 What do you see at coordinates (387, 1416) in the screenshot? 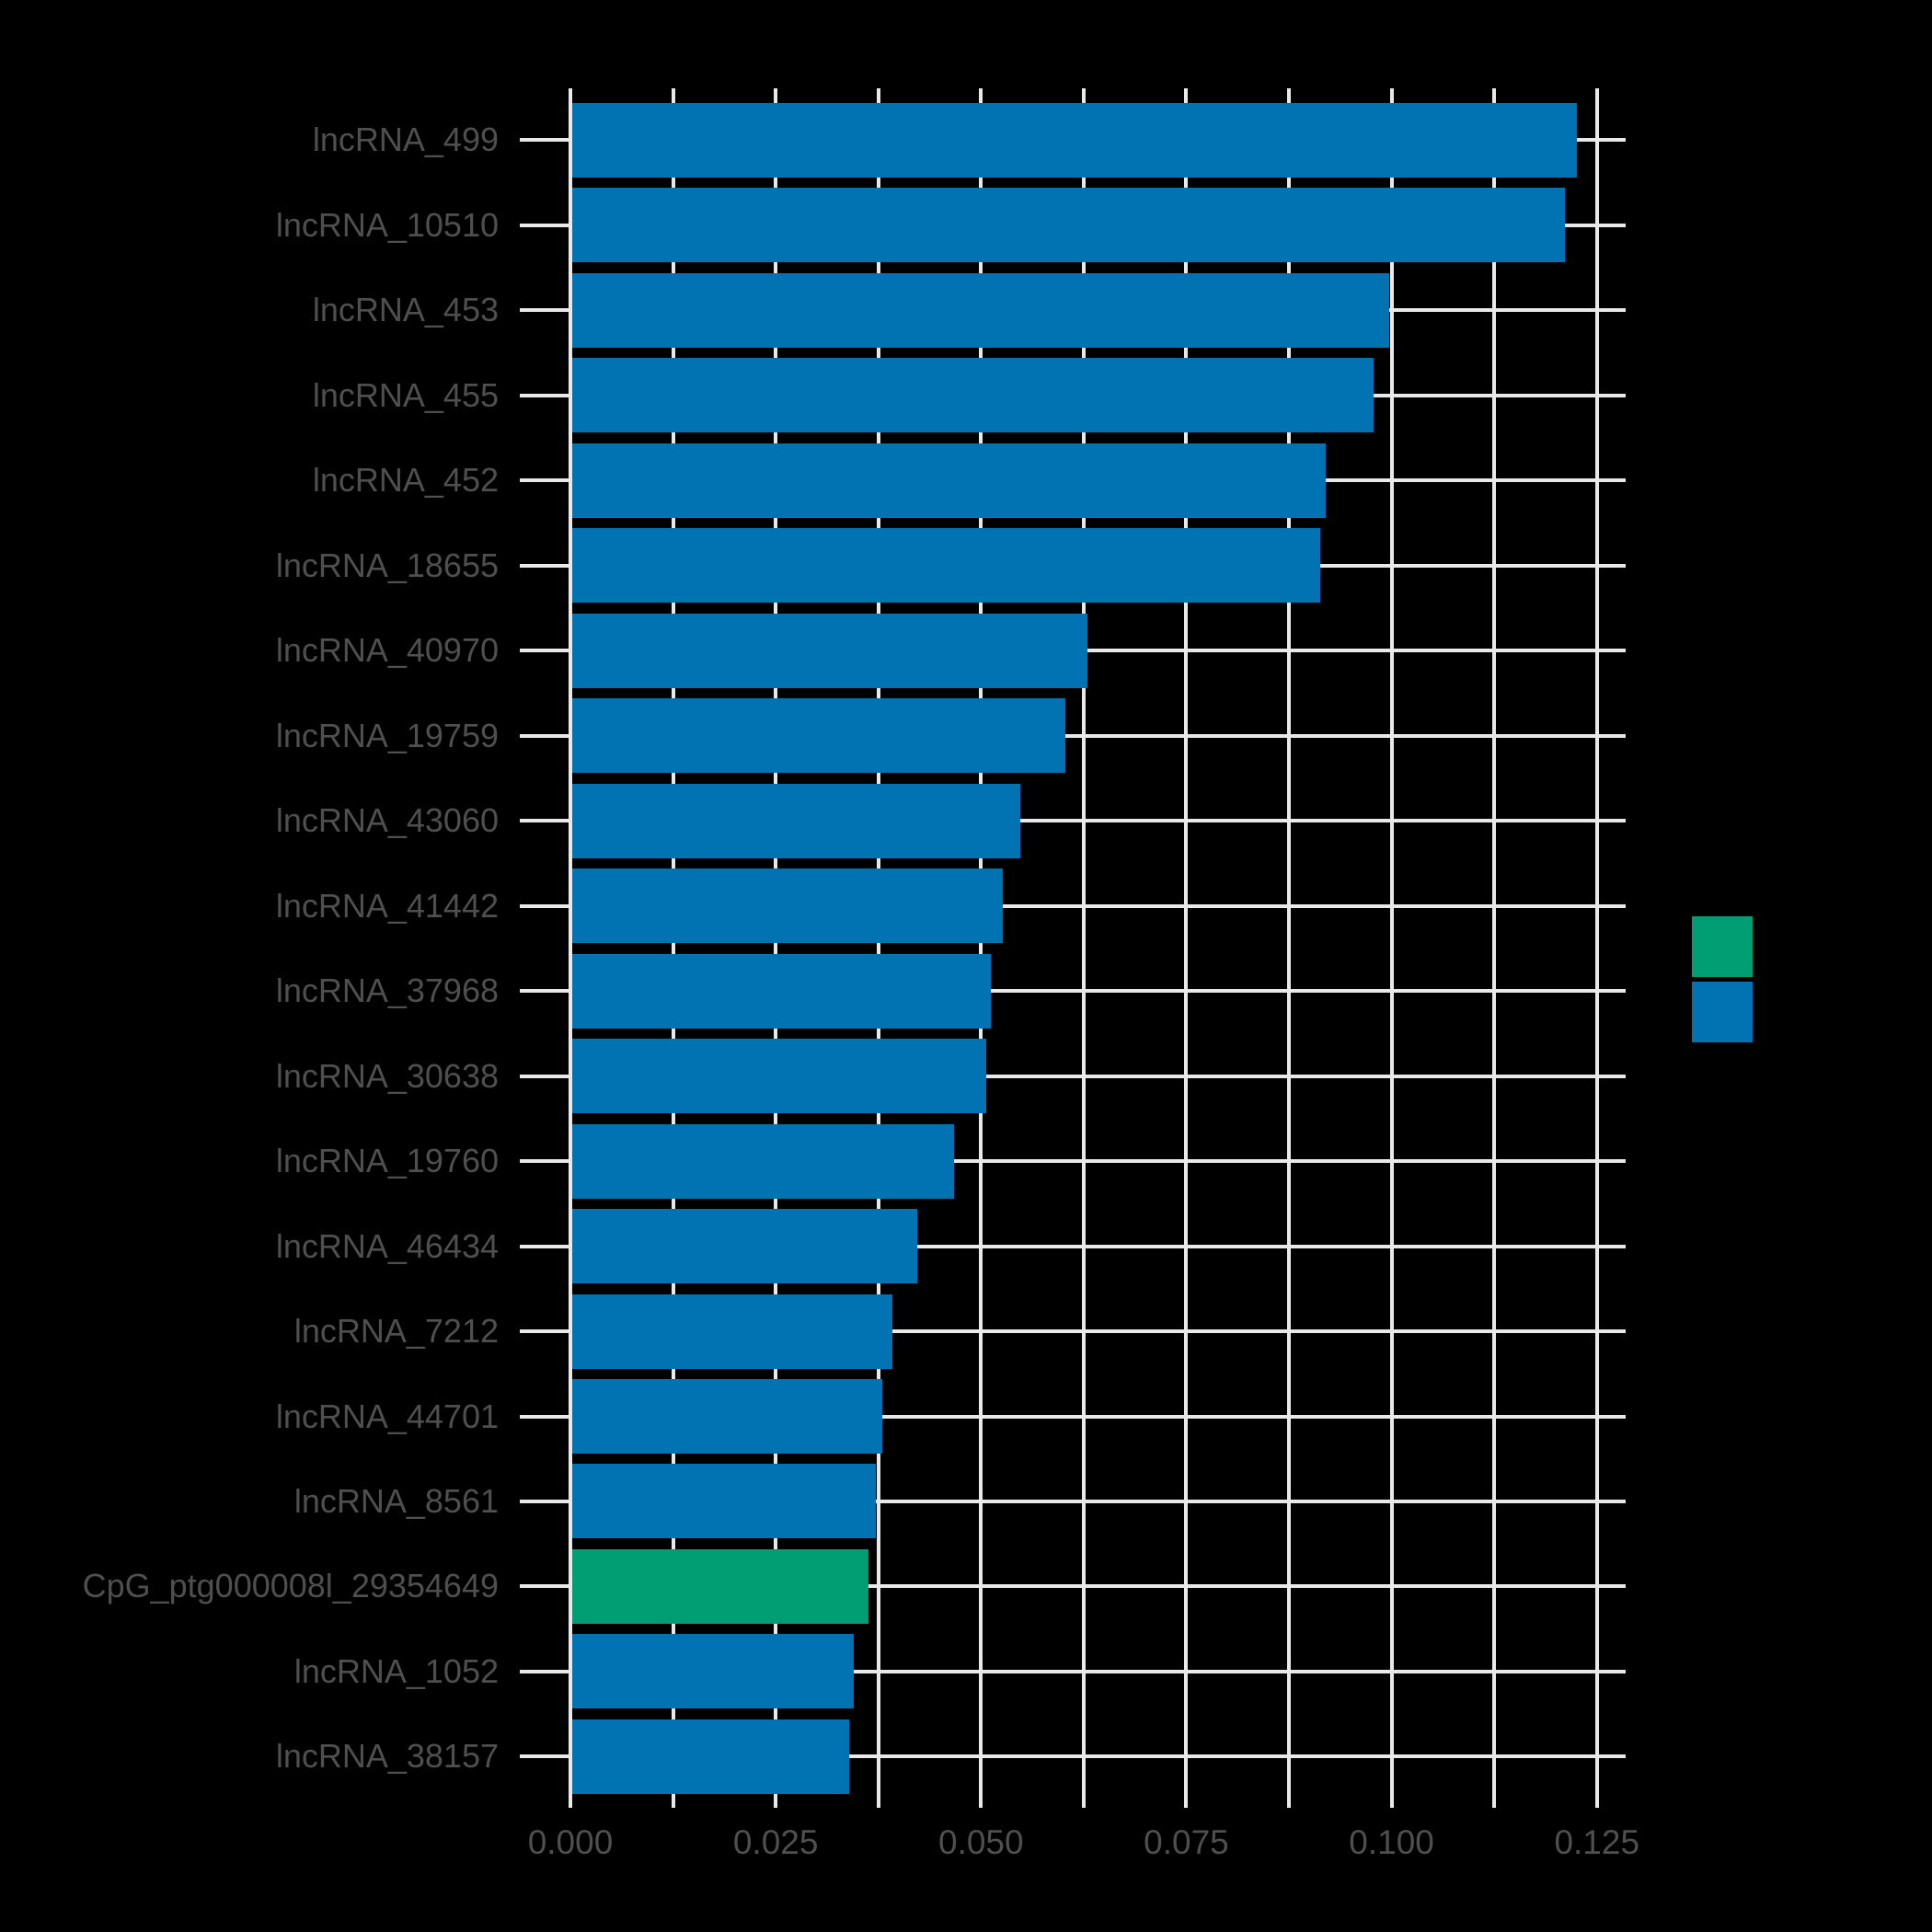
I see `y-tick-label: lncRNA_44701` at bounding box center [387, 1416].